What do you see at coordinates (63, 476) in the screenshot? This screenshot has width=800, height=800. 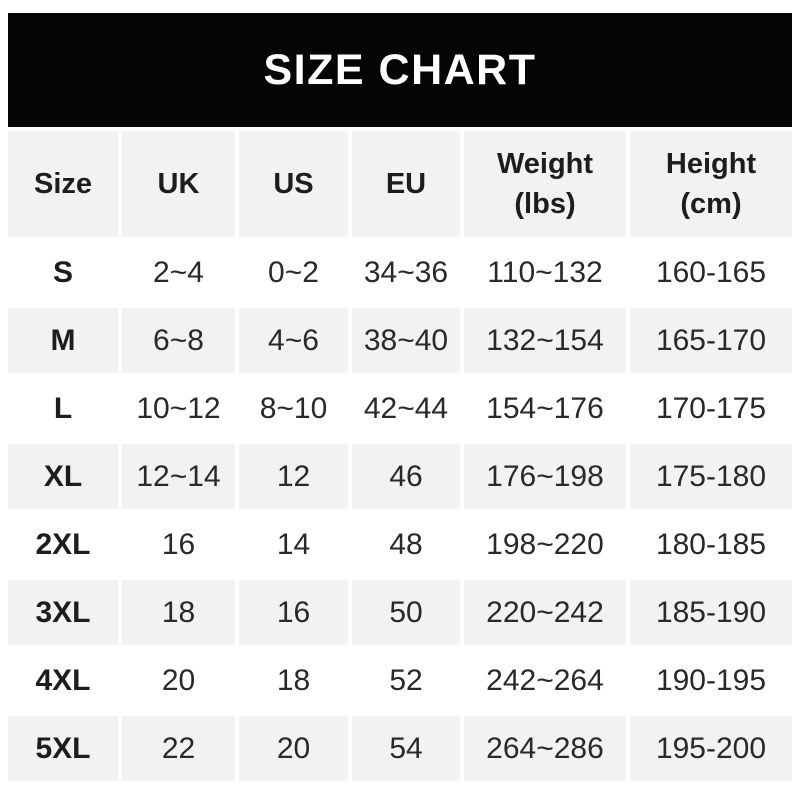 I see `size-cell: XL` at bounding box center [63, 476].